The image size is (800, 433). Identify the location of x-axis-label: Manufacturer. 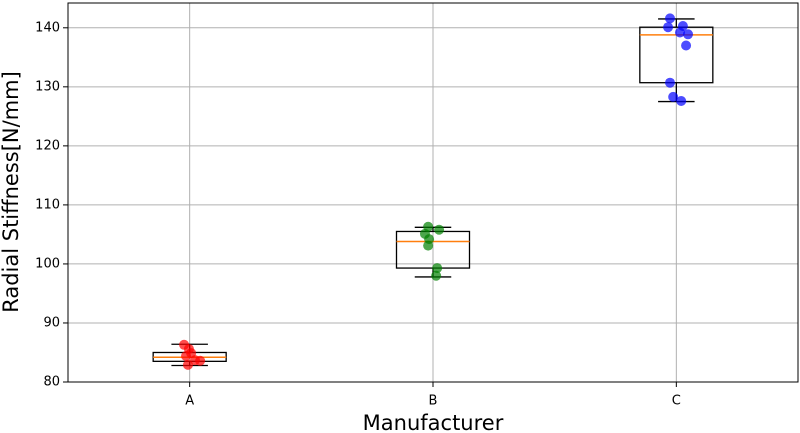
(433, 422).